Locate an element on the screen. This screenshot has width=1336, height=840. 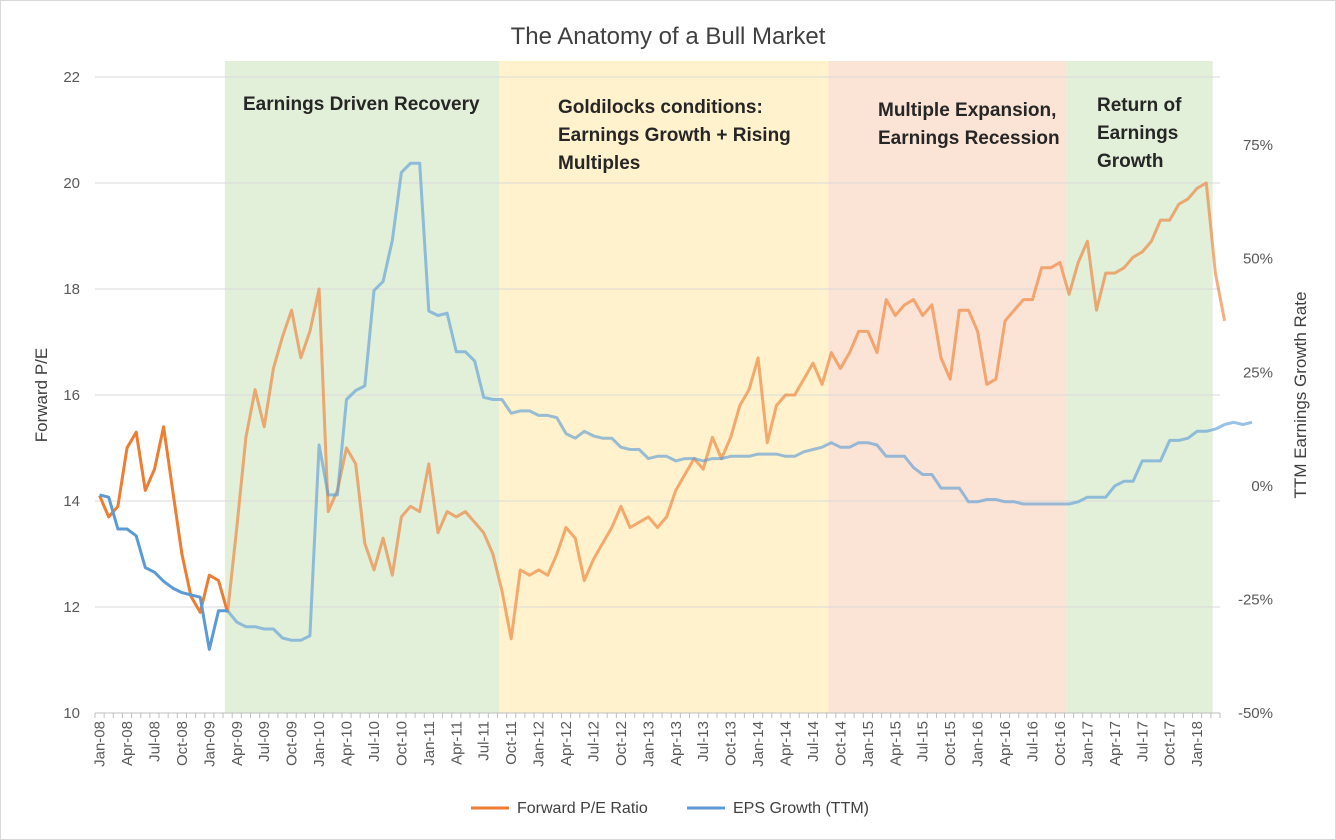
region-label-3: Multiple Expansion, Earnings Recession is located at coordinates (969, 124).